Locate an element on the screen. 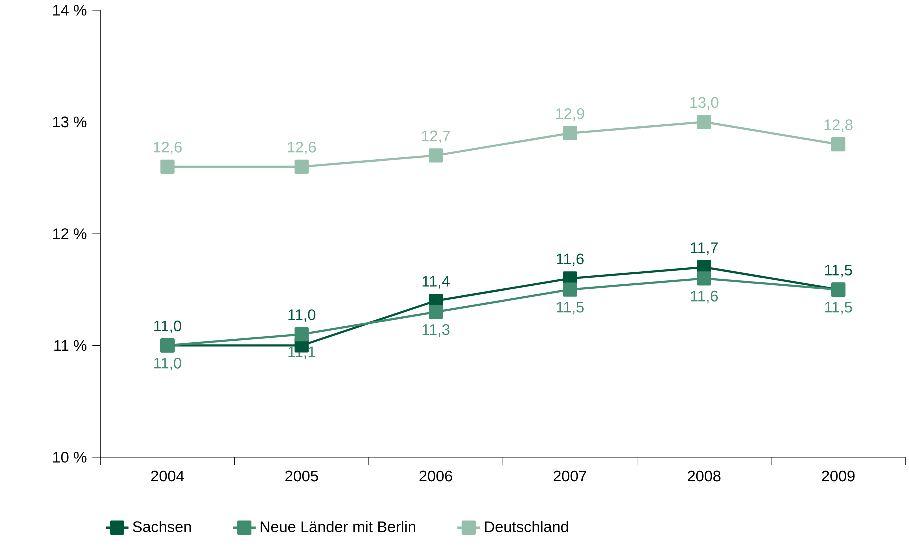 Image resolution: width=909 pixels, height=556 pixels. y-tick-label: 14 % is located at coordinates (70, 10).